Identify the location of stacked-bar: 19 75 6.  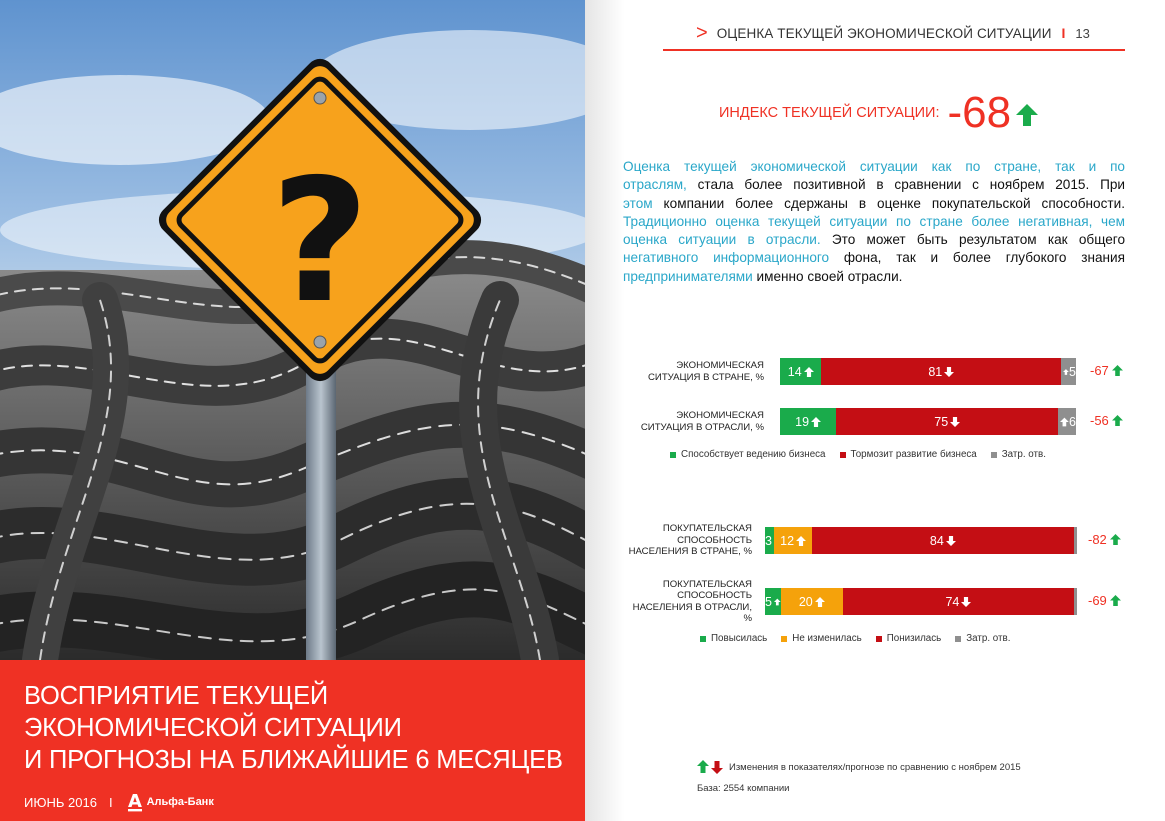
(928, 421).